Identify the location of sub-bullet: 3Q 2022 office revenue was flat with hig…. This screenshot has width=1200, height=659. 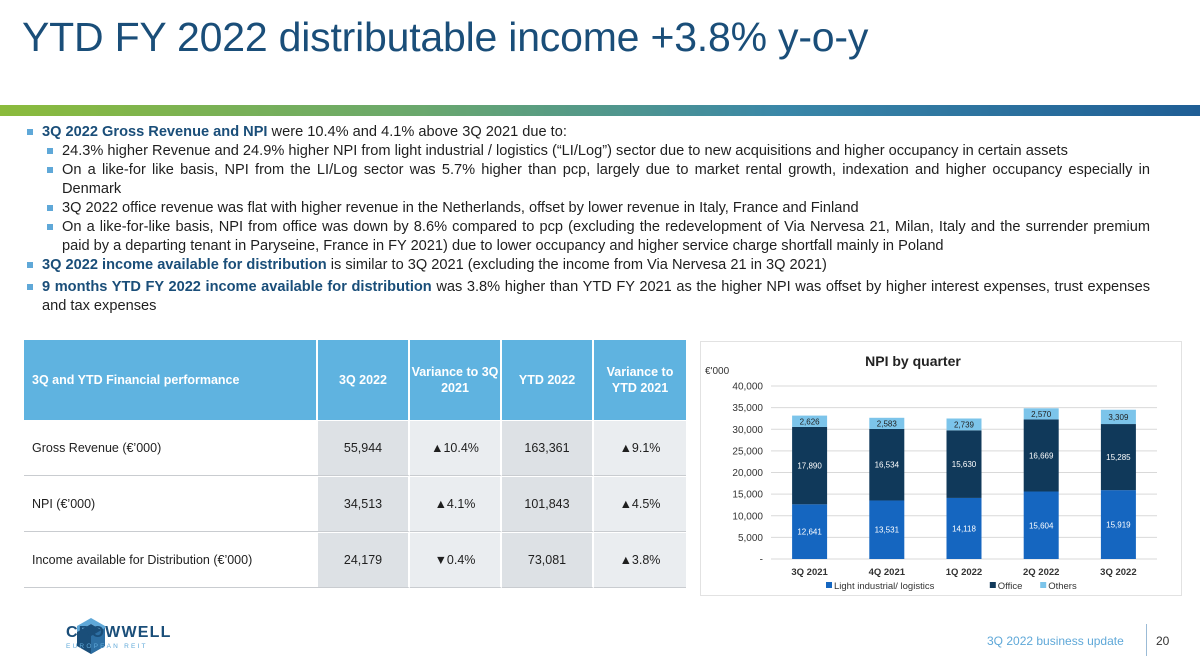
(585, 208).